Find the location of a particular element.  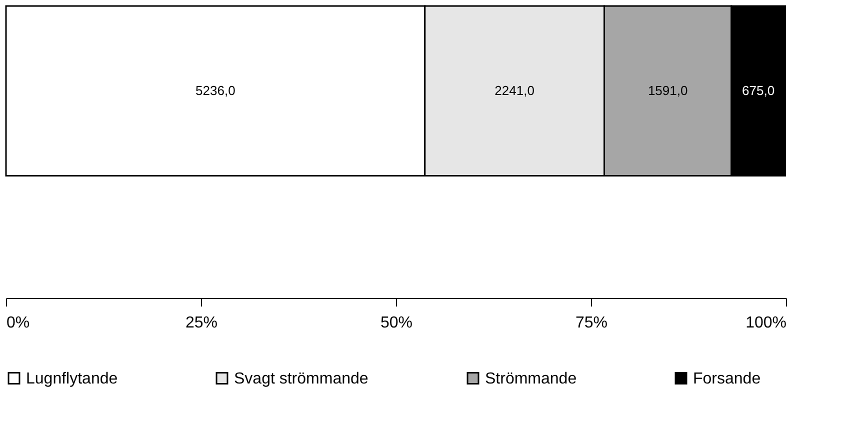

x-tick-label: 100% is located at coordinates (766, 323).